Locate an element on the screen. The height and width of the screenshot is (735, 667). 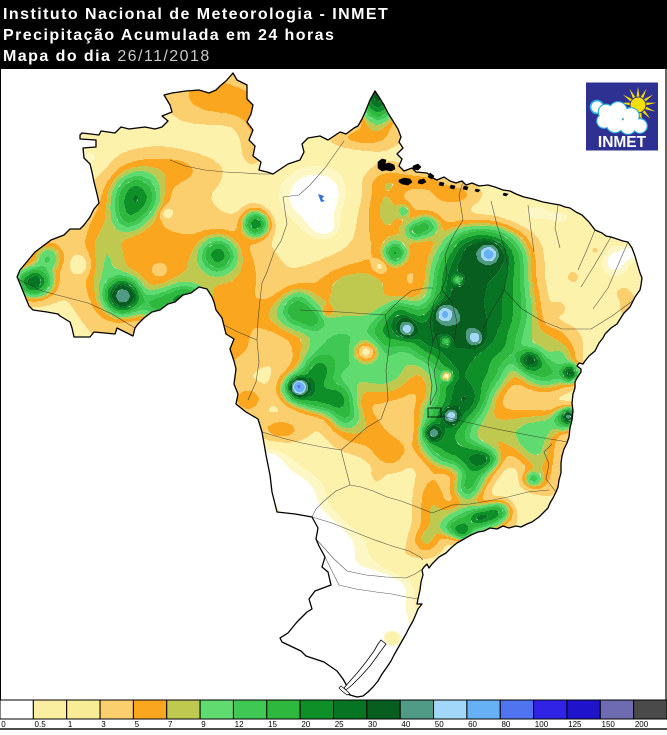
svg-text: 0.5 is located at coordinates (41, 724).